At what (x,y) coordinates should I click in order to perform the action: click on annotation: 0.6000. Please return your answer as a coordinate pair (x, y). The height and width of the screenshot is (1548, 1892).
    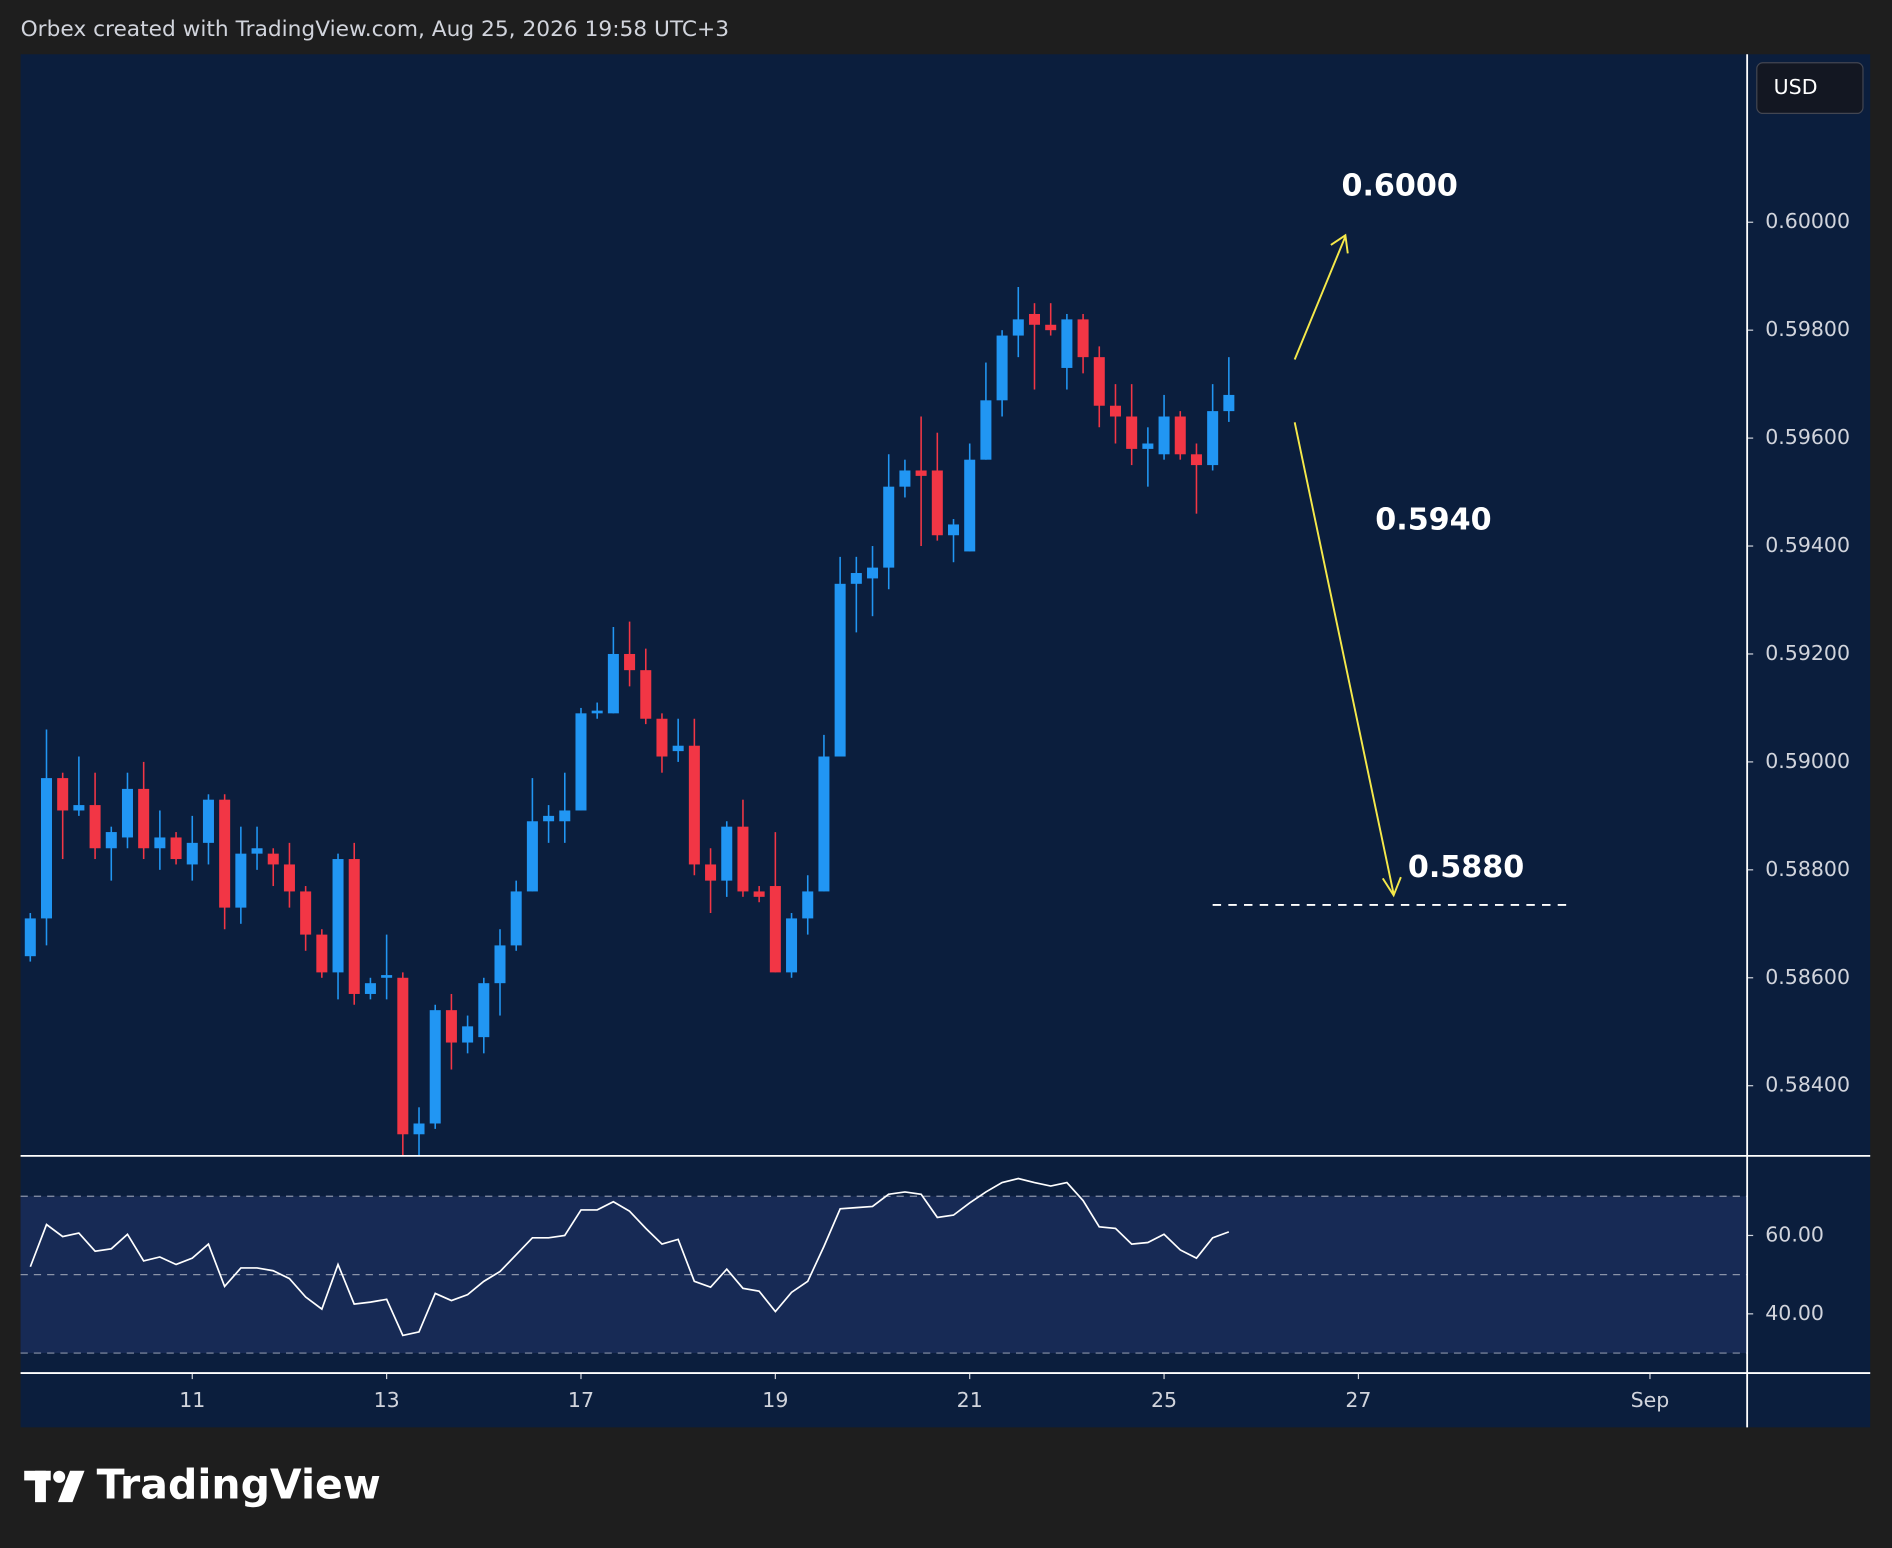
    Looking at the image, I should click on (1399, 186).